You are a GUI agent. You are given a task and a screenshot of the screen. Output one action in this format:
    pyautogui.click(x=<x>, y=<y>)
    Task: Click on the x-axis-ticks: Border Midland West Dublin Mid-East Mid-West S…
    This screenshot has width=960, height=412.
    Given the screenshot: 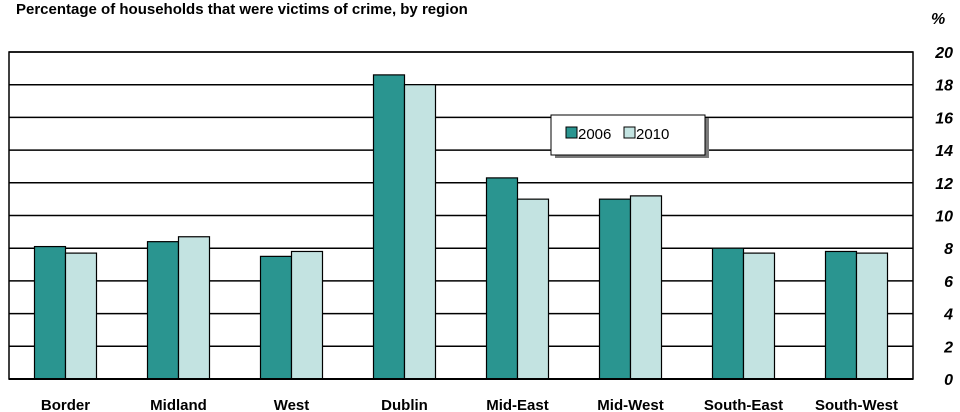 What is the action you would take?
    pyautogui.click(x=469, y=404)
    